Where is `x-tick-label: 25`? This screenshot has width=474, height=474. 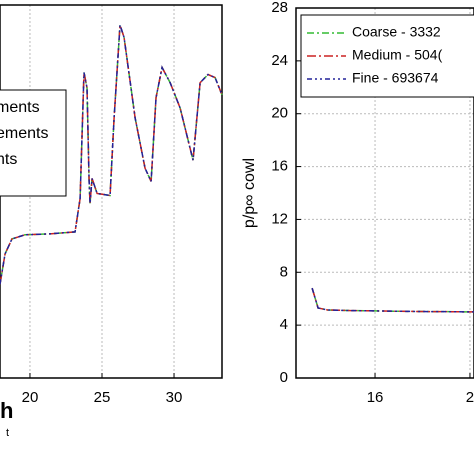 x-tick-label: 25 is located at coordinates (102, 397).